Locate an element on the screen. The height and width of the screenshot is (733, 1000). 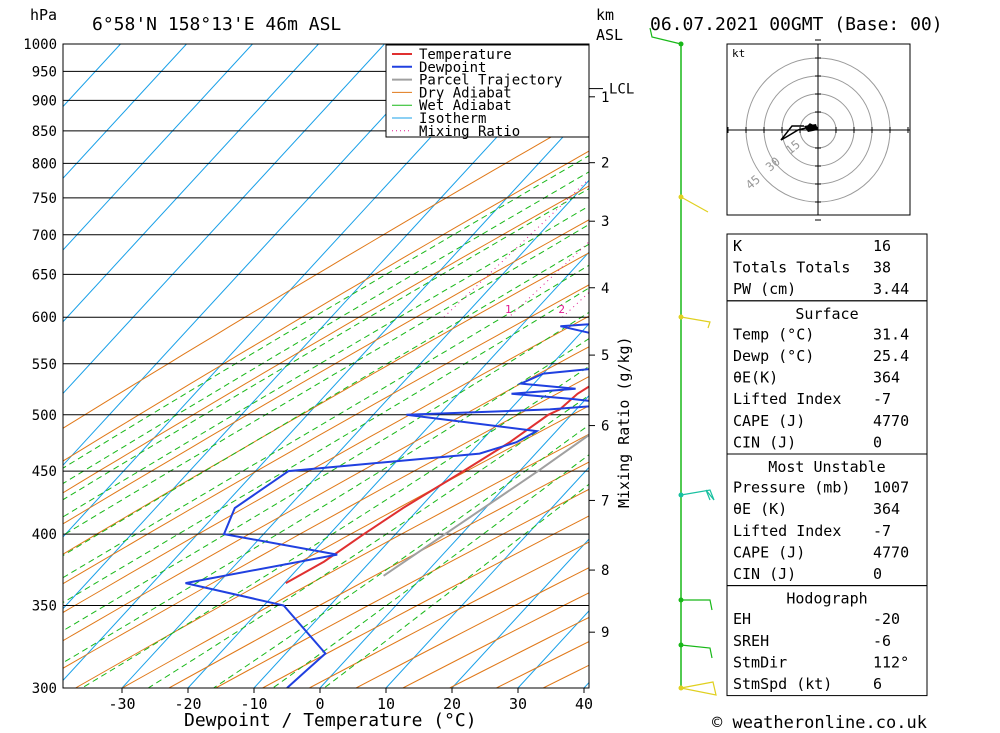
index-label: StmDir is located at coordinates (760, 662).